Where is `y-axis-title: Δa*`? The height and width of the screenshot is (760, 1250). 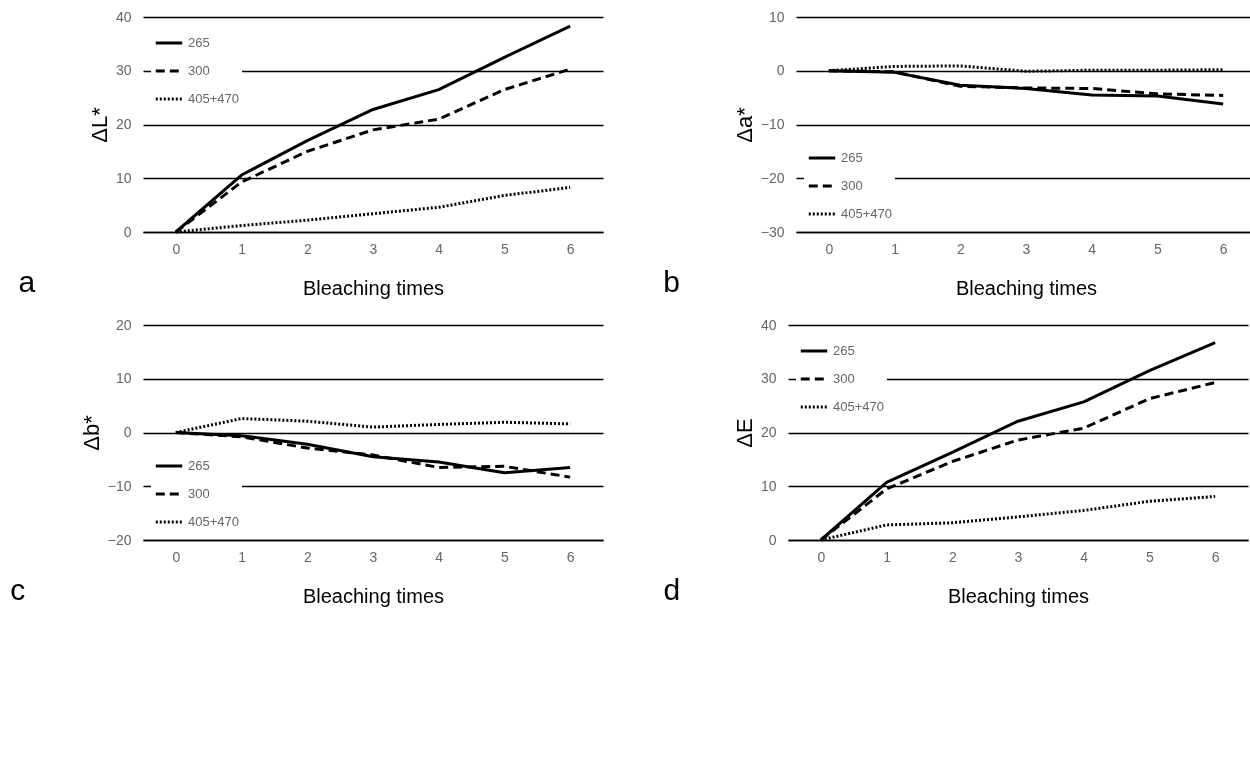 y-axis-title: Δa* is located at coordinates (744, 124).